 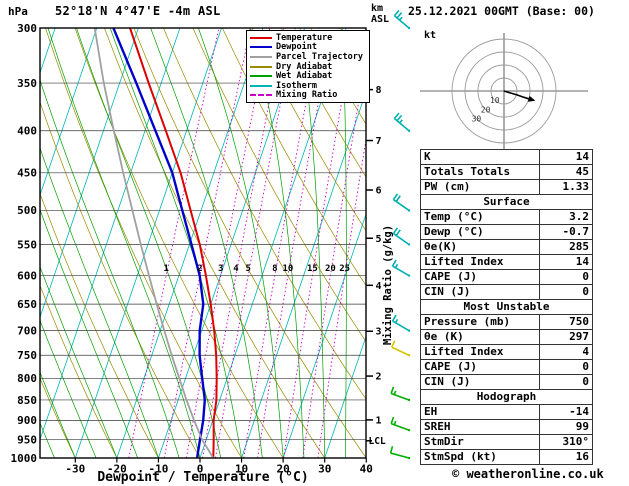 I want to click on table-row-value: 3.2, so click(x=566, y=217).